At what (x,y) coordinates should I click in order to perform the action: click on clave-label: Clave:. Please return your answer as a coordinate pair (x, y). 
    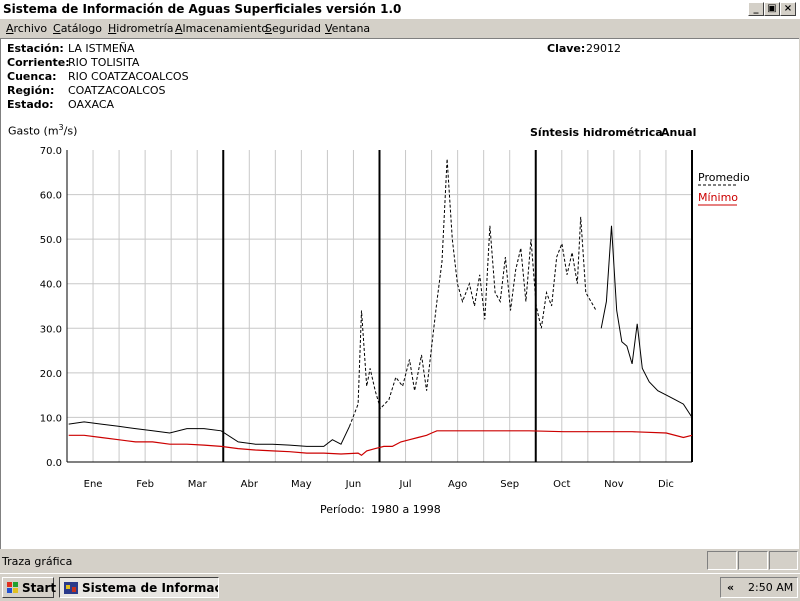
    Looking at the image, I should click on (566, 48).